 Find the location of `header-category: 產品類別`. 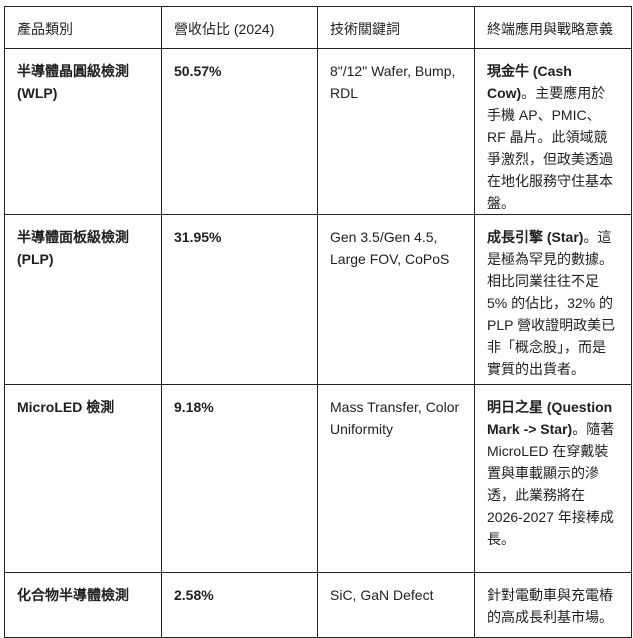

header-category: 產品類別 is located at coordinates (83, 27).